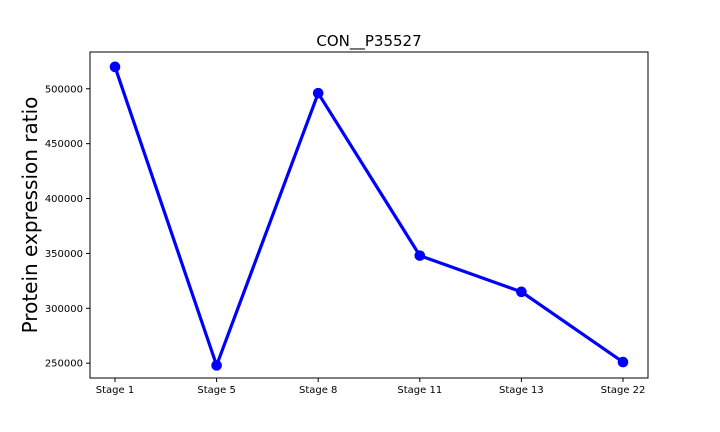  I want to click on x-tick-label: Stage 8, so click(318, 390).